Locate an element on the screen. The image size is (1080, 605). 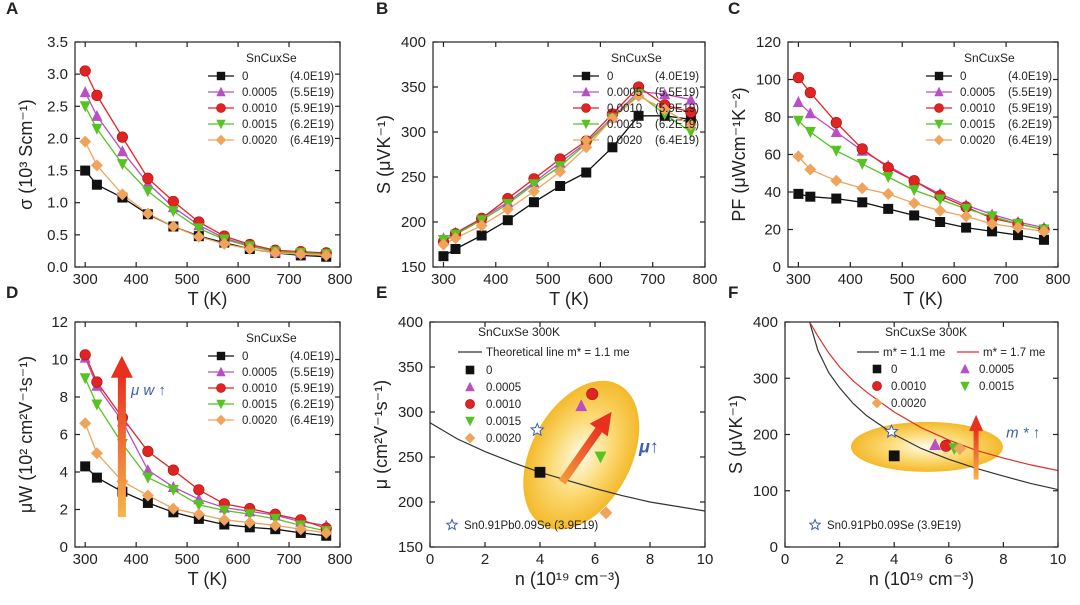
legend-density: (5.5E19) is located at coordinates (312, 373).